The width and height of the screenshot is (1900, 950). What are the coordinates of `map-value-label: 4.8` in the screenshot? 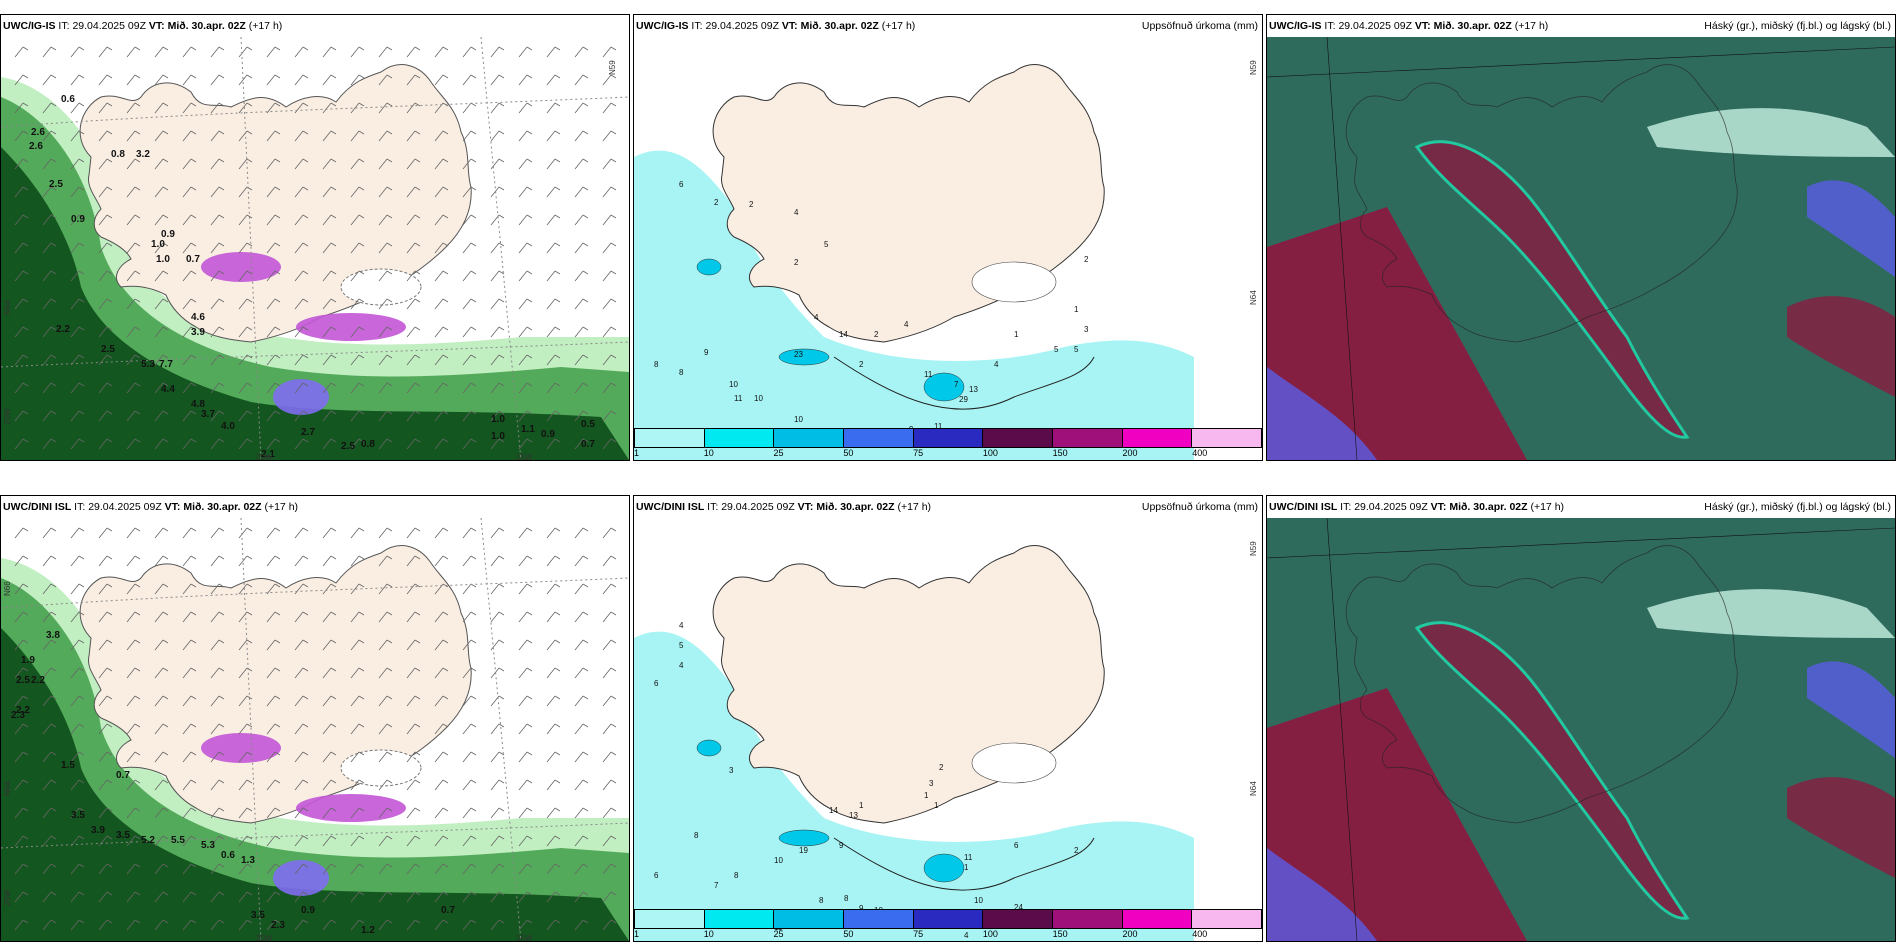 It's located at (198, 404).